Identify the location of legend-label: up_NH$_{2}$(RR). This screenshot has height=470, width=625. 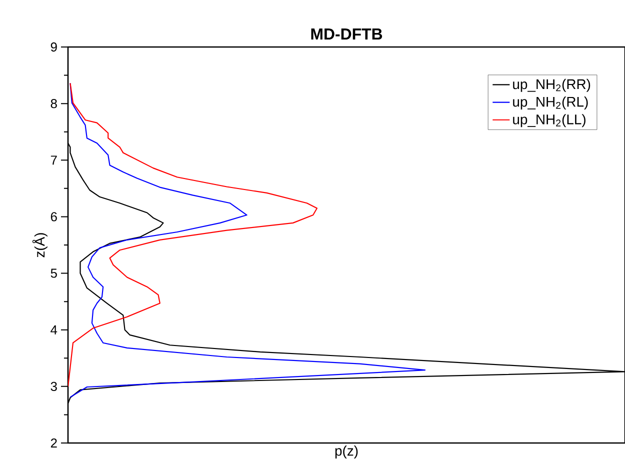
(551, 85).